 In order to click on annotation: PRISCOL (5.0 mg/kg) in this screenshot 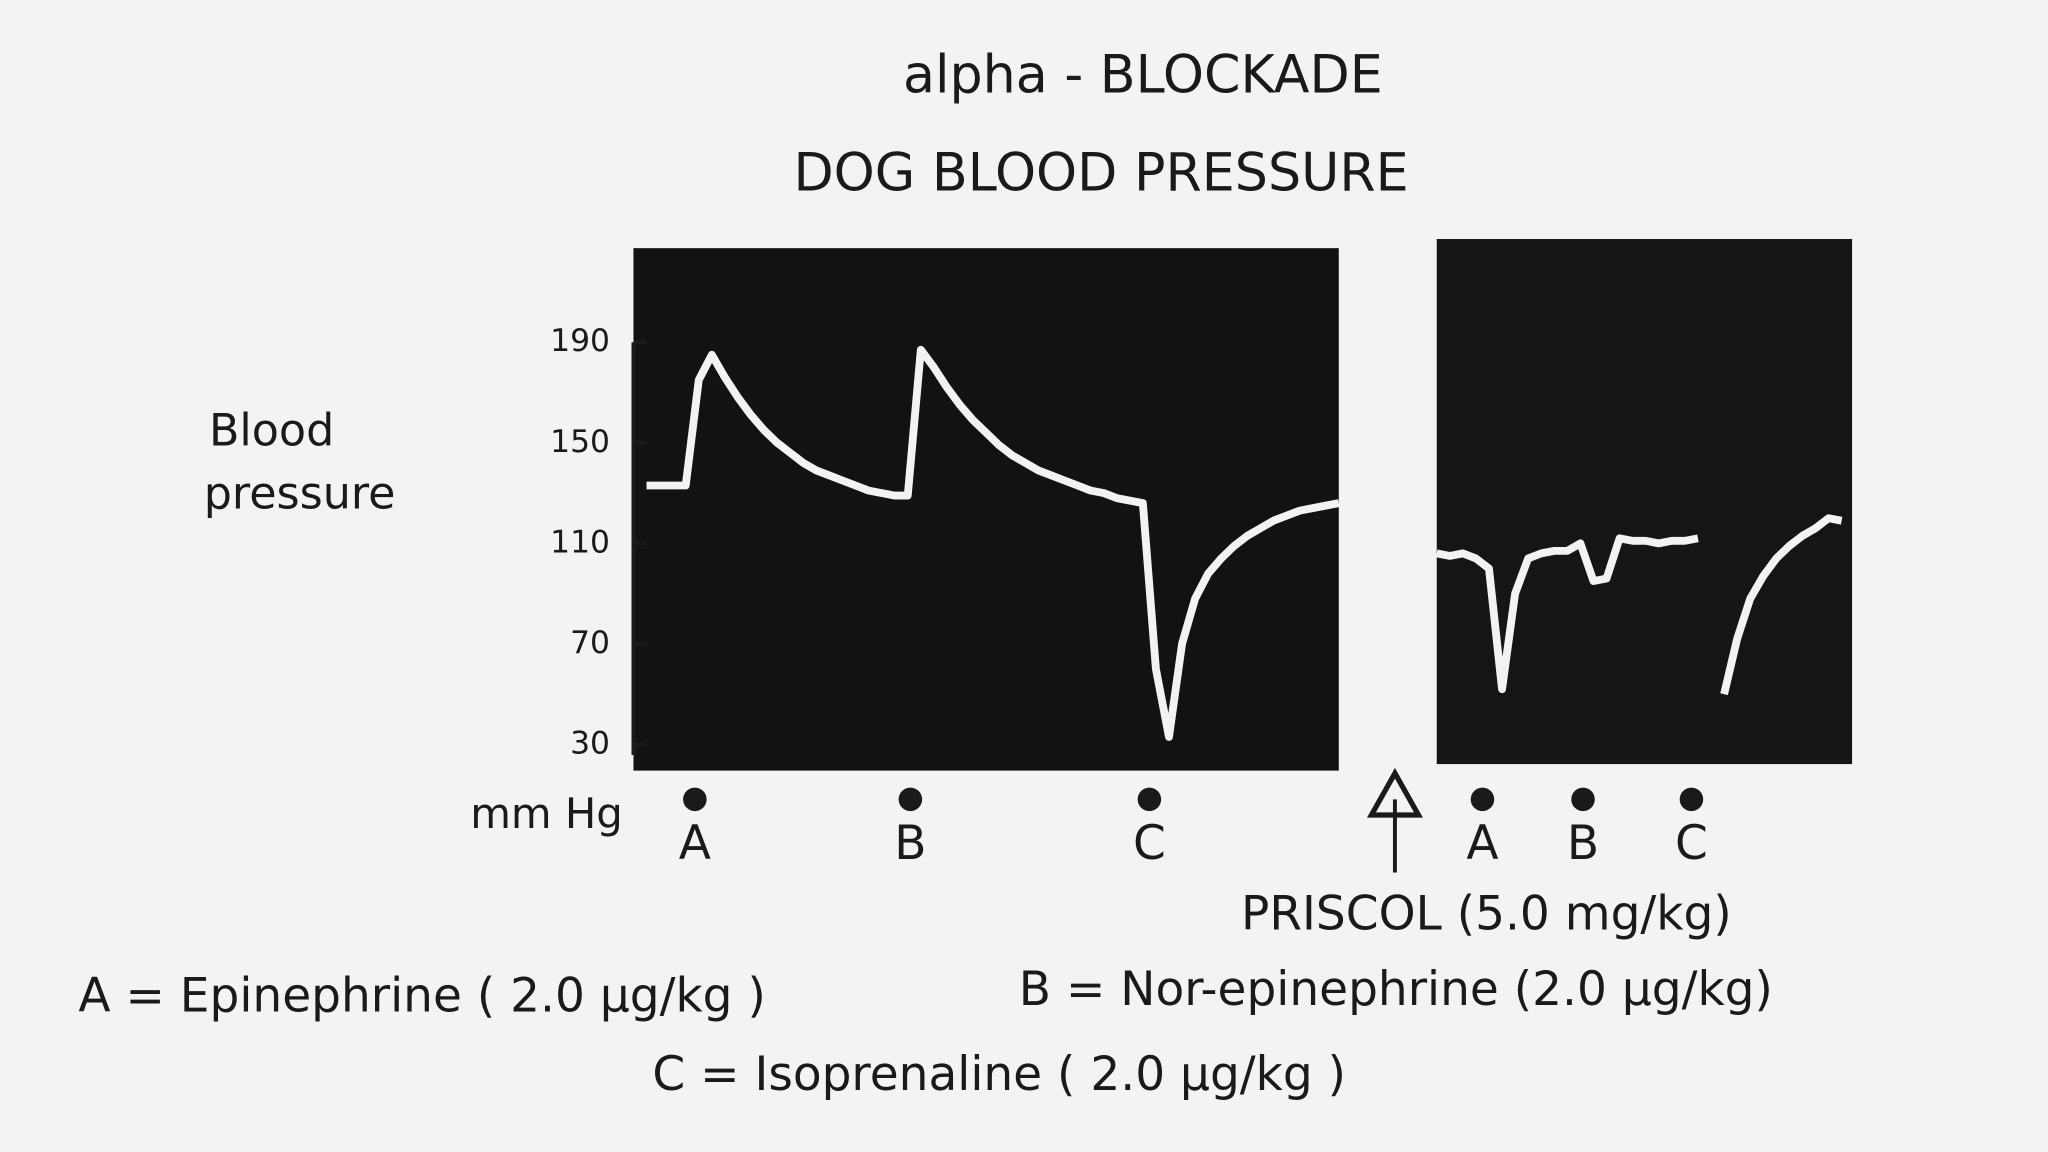, I will do `click(1486, 913)`.